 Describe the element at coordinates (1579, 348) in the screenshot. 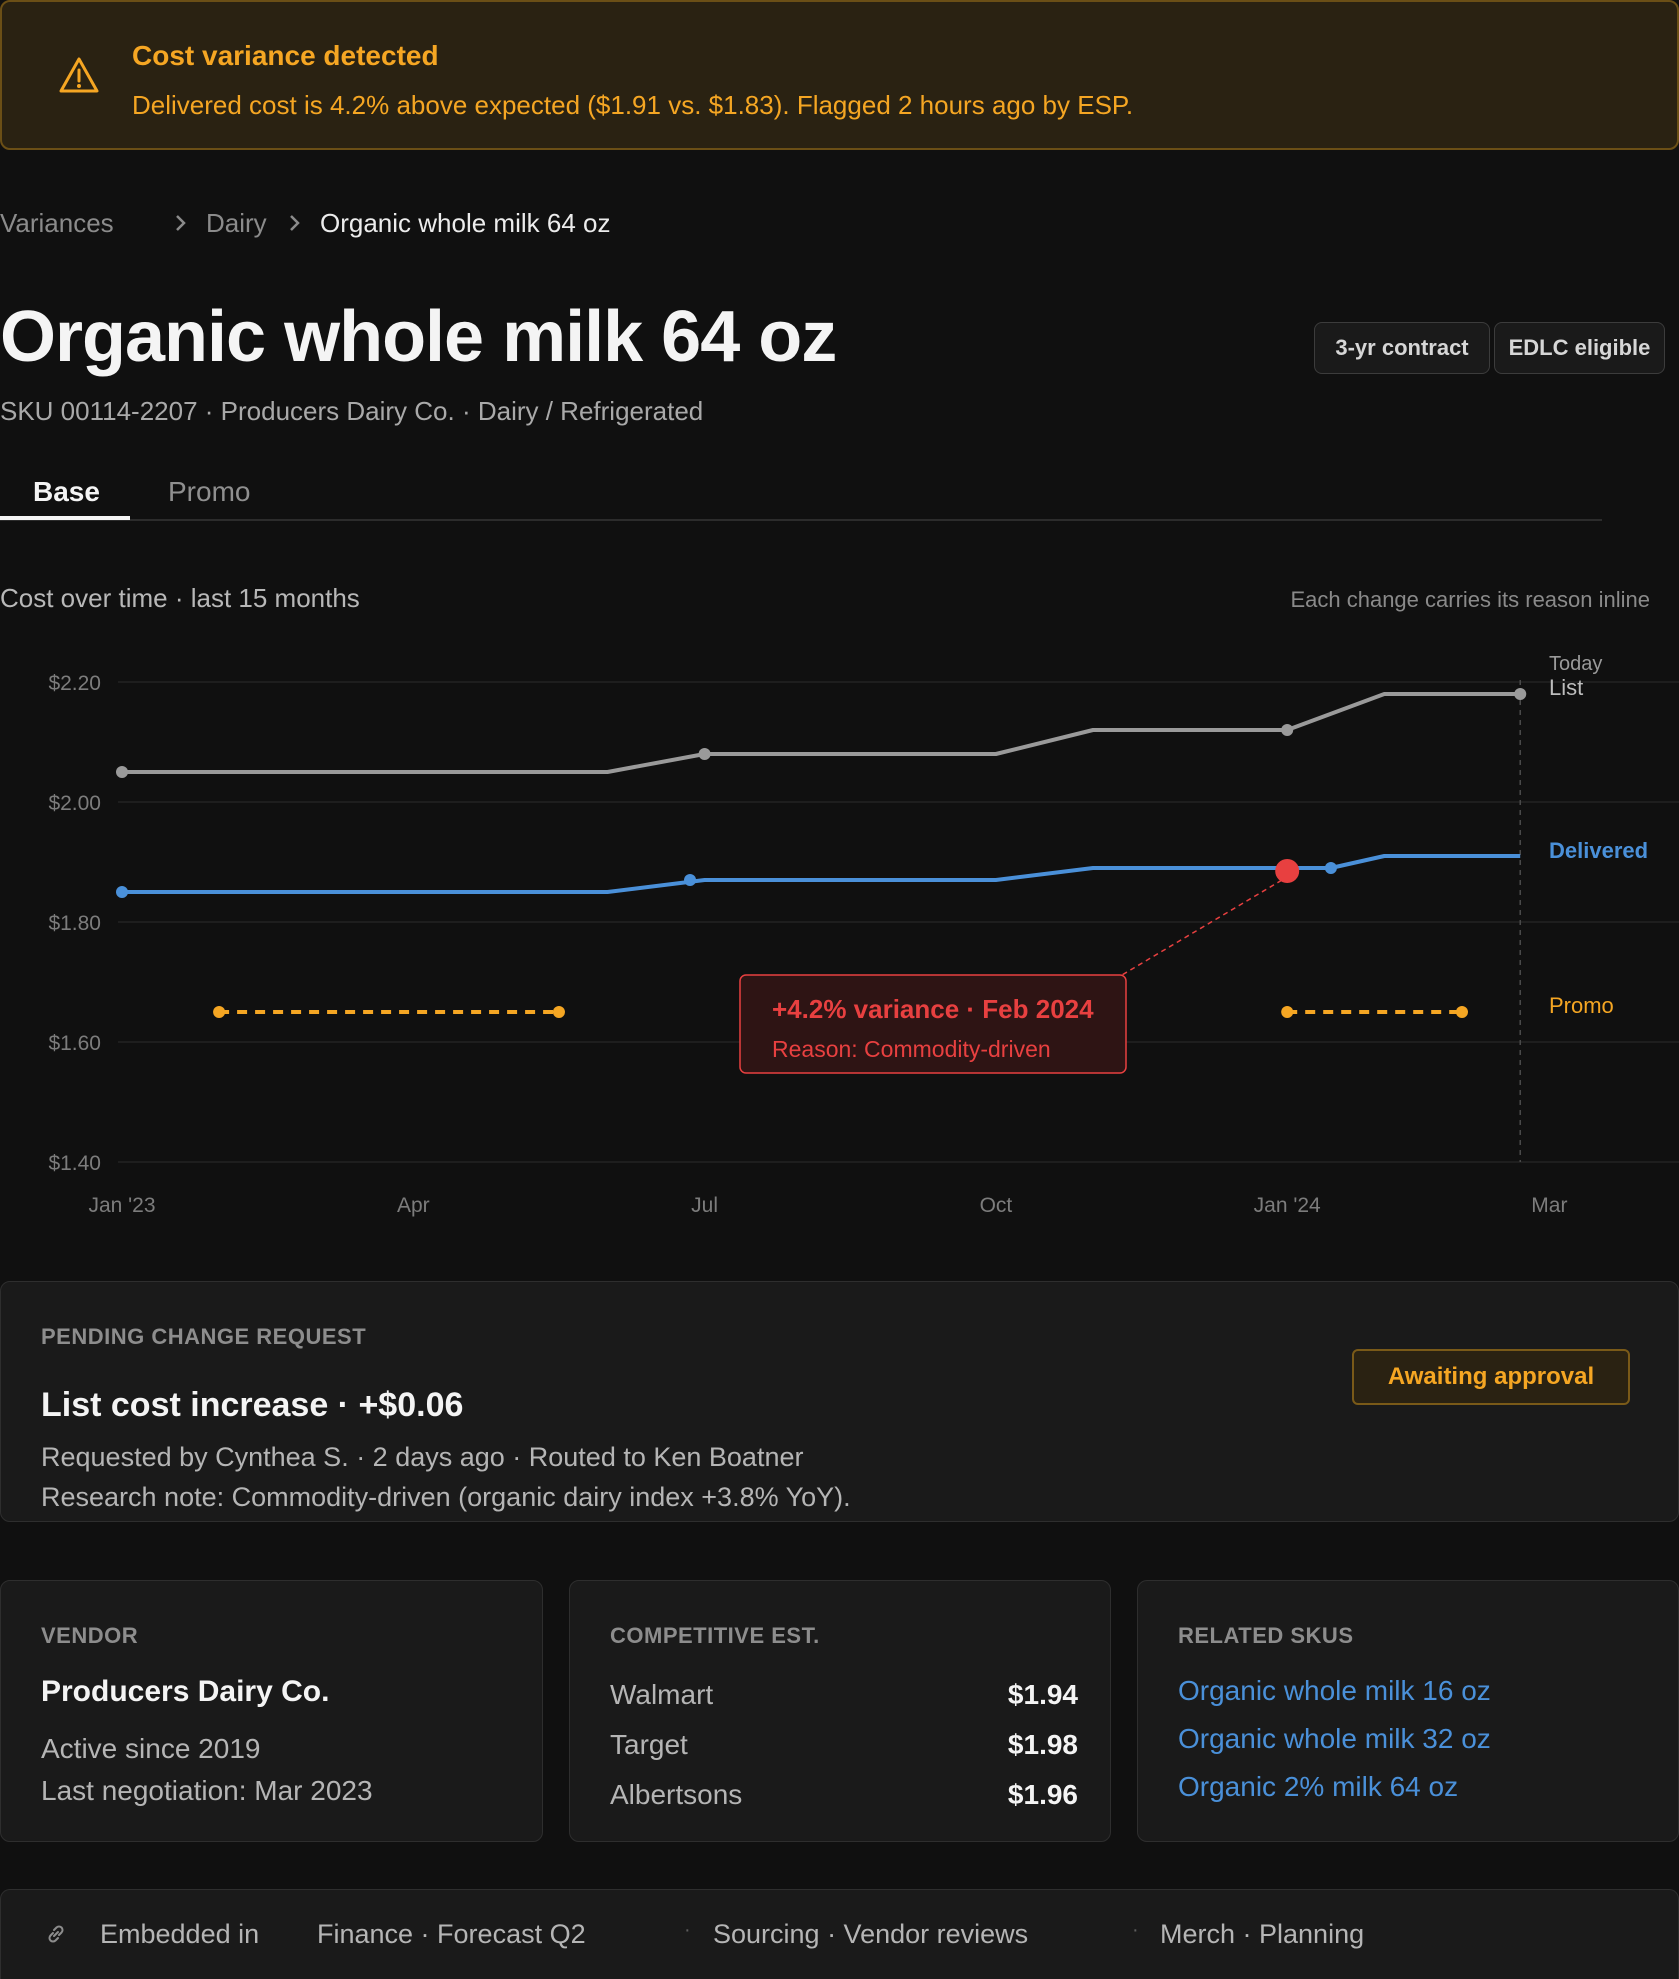

I see `edlc-badge: EDLC eligible` at that location.